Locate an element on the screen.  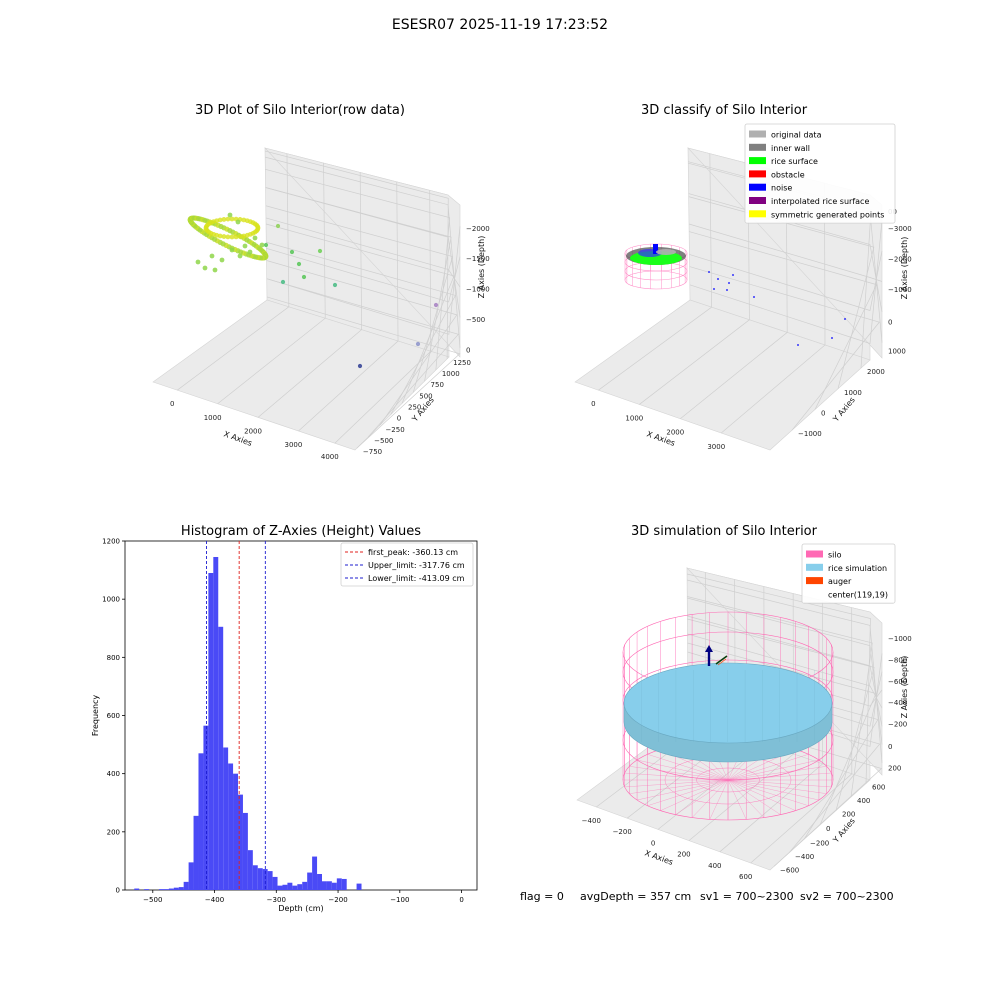
z-tick-label: −1500 is located at coordinates (478, 259).